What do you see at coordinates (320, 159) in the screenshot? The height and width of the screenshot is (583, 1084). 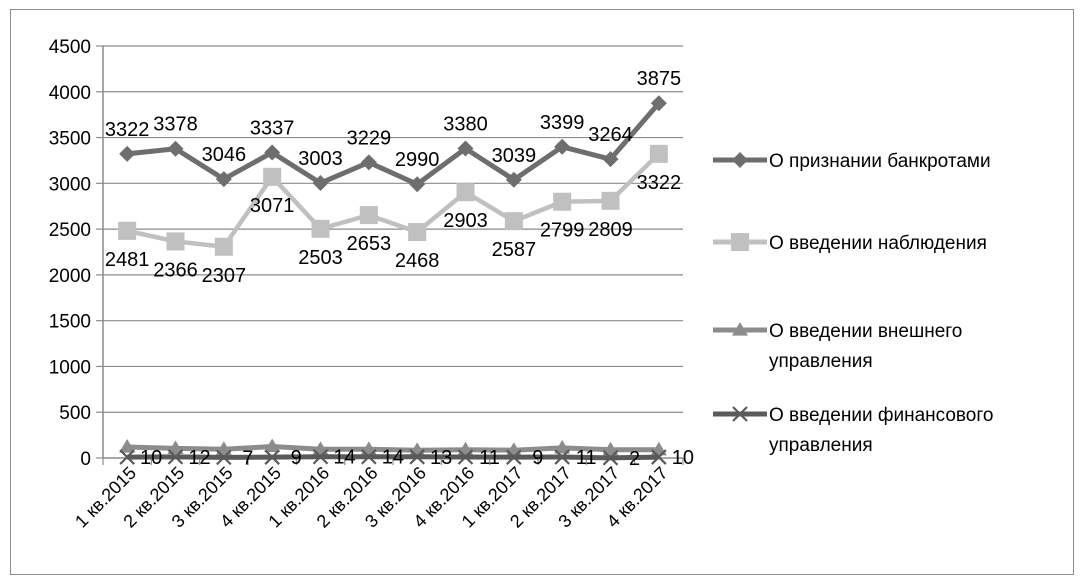 I see `data-label: 3003` at bounding box center [320, 159].